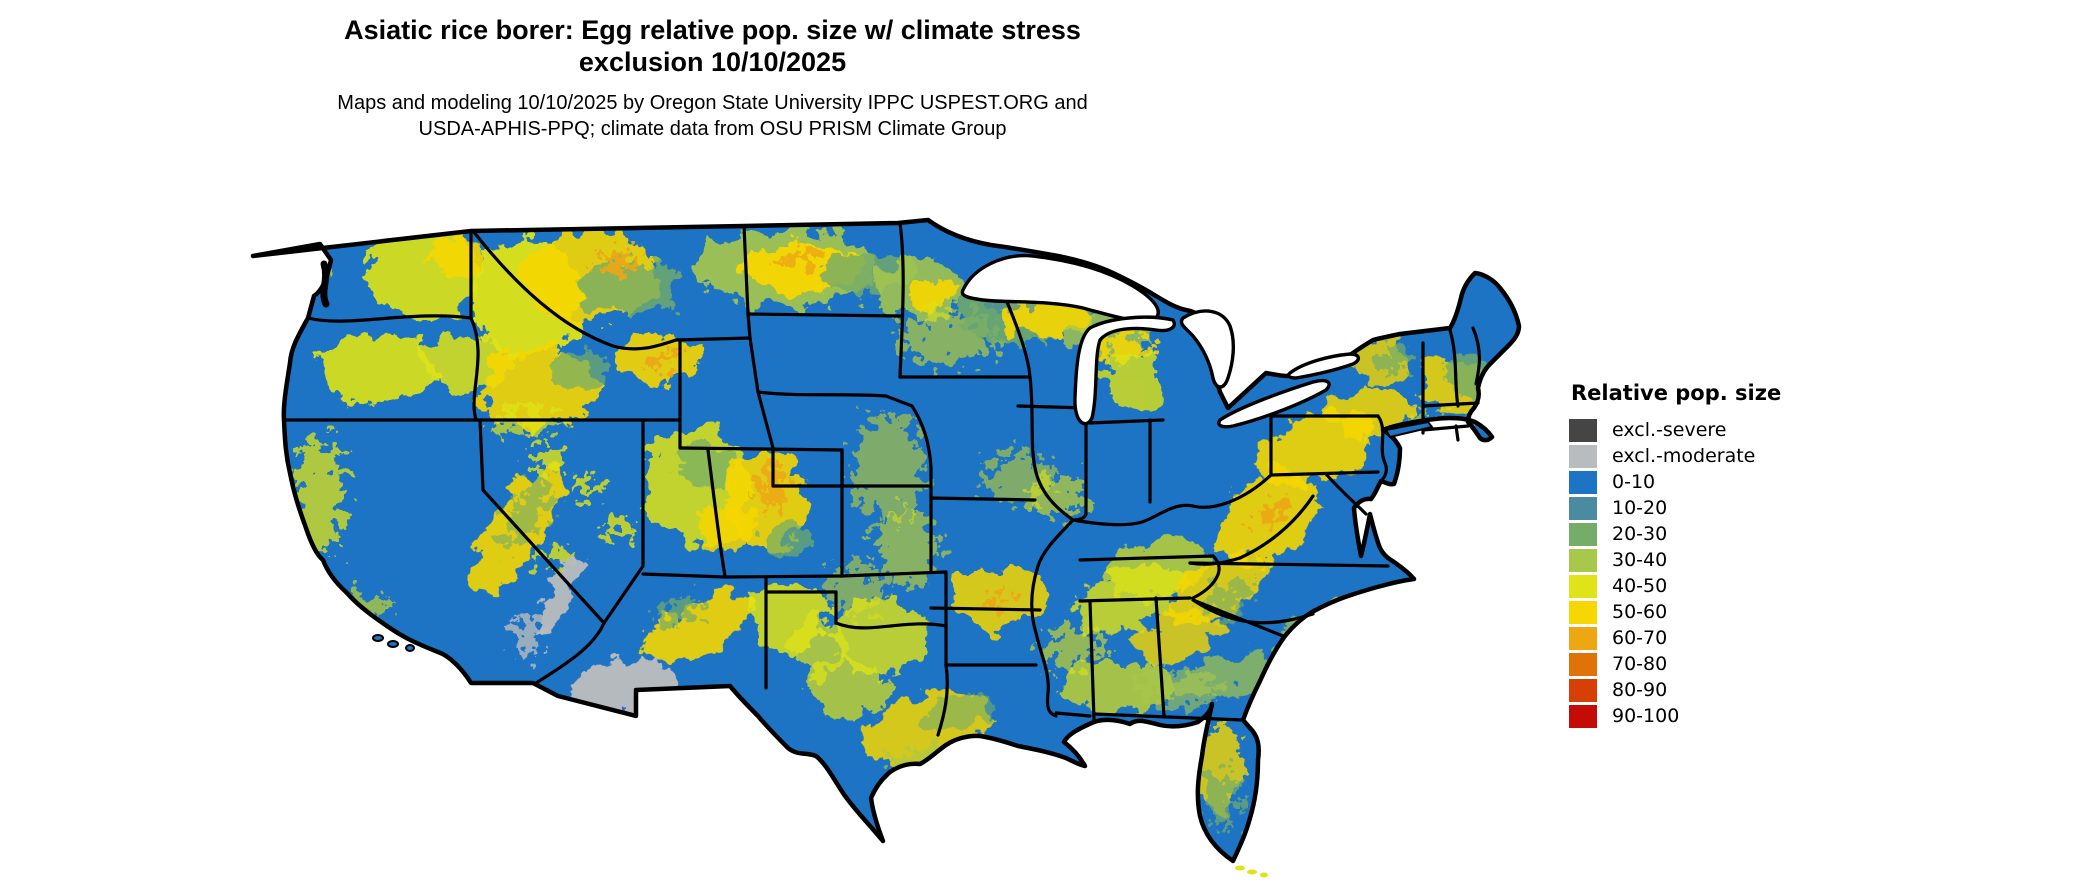 The height and width of the screenshot is (892, 2100). What do you see at coordinates (325, 284) in the screenshot?
I see `puget-sound-inlets` at bounding box center [325, 284].